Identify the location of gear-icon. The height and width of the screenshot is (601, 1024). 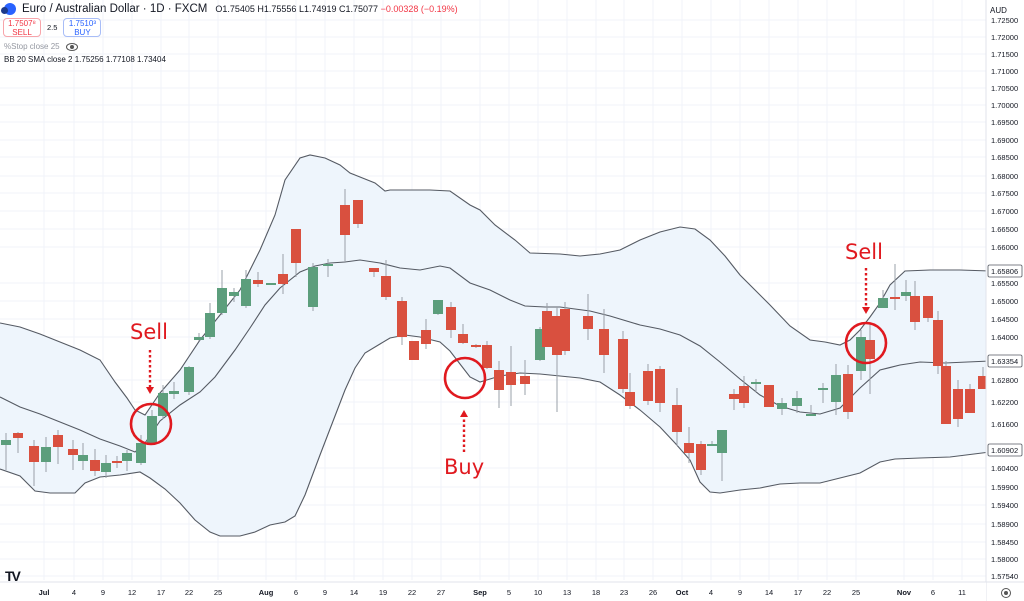
(1006, 593).